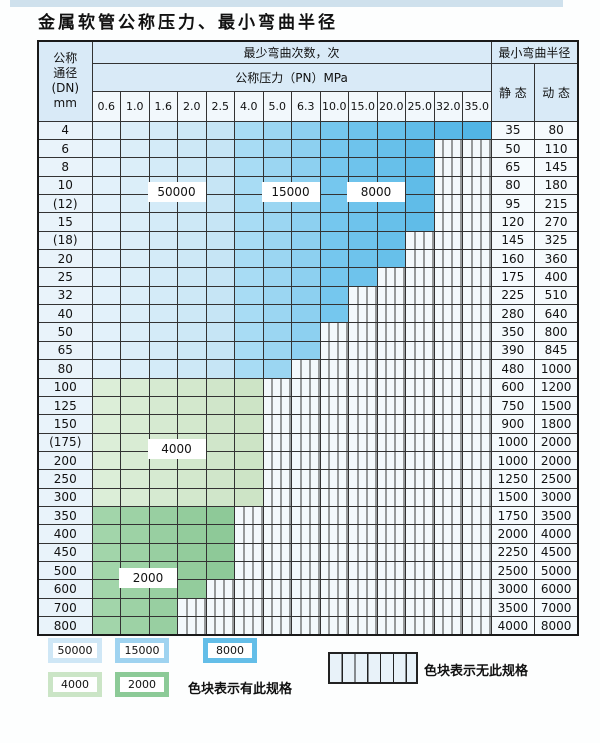 This screenshot has height=743, width=600. I want to click on table-row: 8 65 145, so click(308, 167).